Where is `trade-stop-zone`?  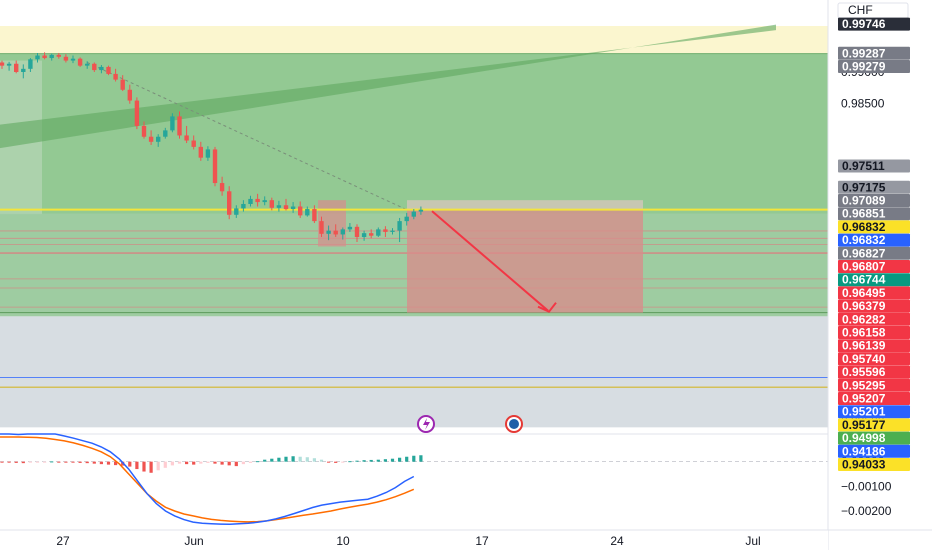 trade-stop-zone is located at coordinates (525, 205).